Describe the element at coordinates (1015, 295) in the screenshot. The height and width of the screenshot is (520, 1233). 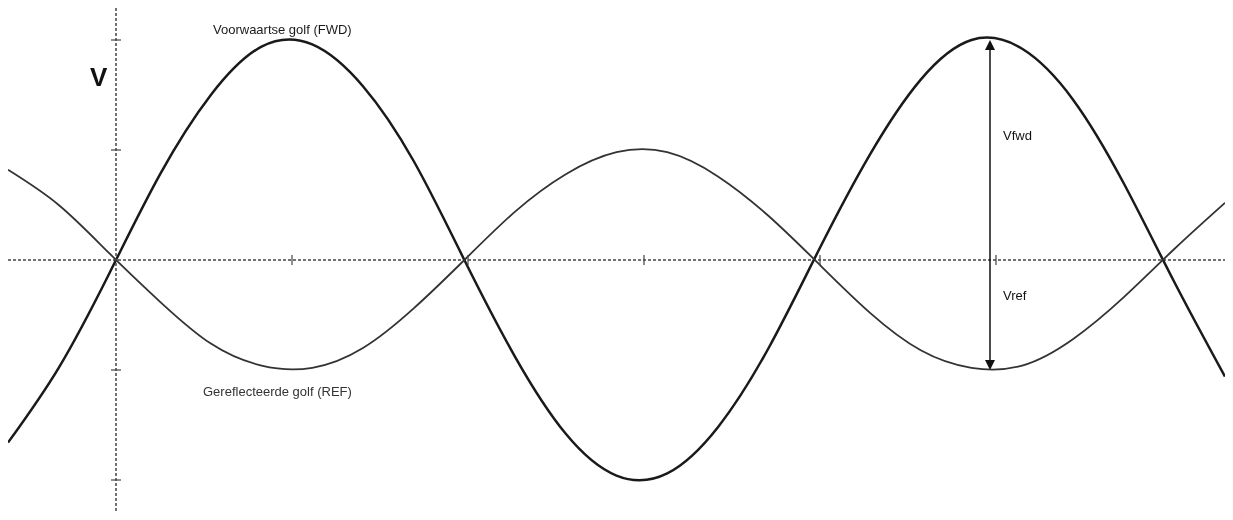
I see `annotation: Vref` at that location.